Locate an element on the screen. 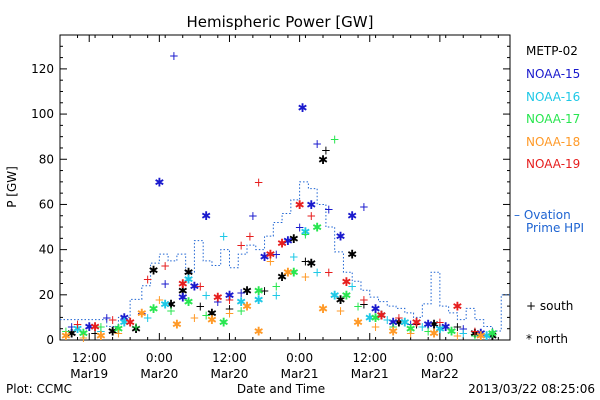  y-tick-label: 0 is located at coordinates (50, 340).